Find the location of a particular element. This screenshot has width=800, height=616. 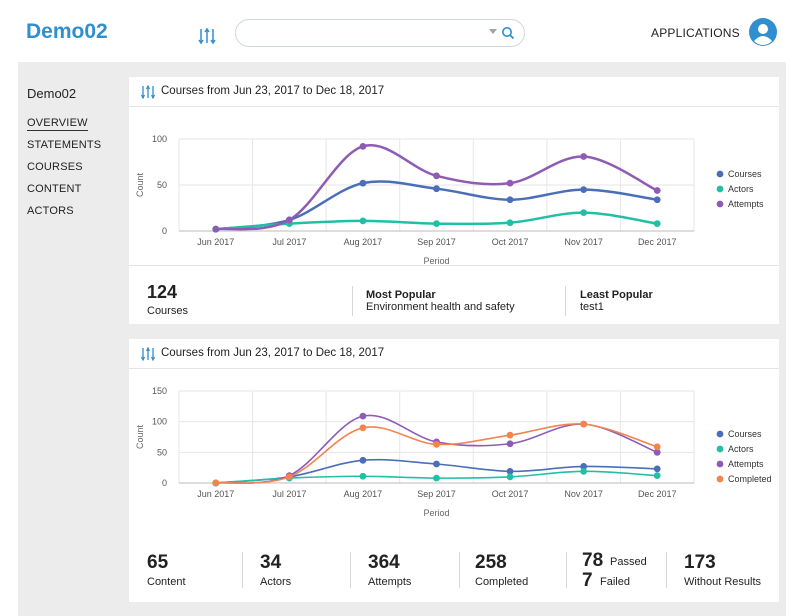

most-popular-label: Most Popular is located at coordinates (401, 295).